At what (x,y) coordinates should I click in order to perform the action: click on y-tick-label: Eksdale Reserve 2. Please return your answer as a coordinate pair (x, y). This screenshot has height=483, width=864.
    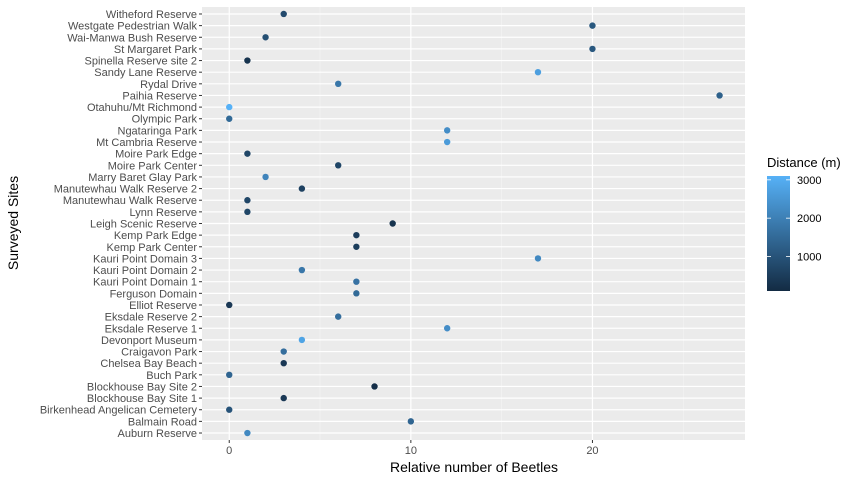
    Looking at the image, I should click on (151, 318).